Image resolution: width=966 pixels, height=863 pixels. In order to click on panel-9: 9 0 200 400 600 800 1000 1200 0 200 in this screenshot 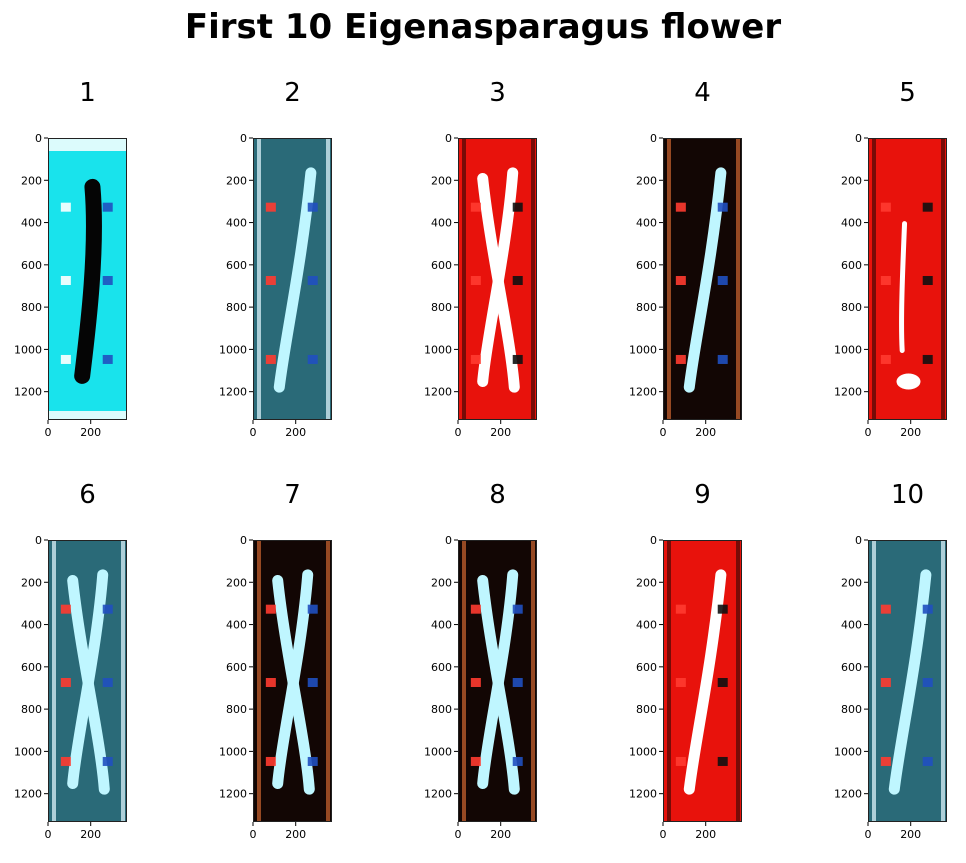, I will do `click(683, 662)`.